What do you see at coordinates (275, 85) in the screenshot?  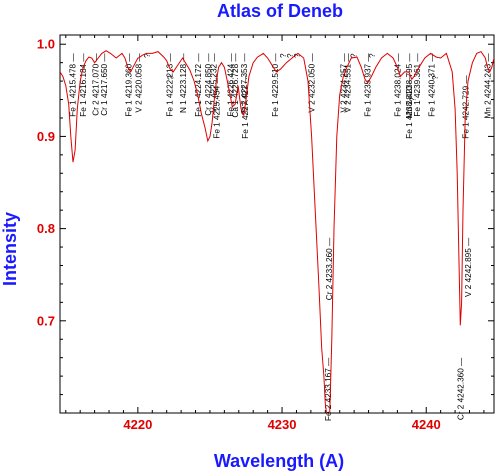 I see `line-id-label: Fe 1 4229.510 —` at bounding box center [275, 85].